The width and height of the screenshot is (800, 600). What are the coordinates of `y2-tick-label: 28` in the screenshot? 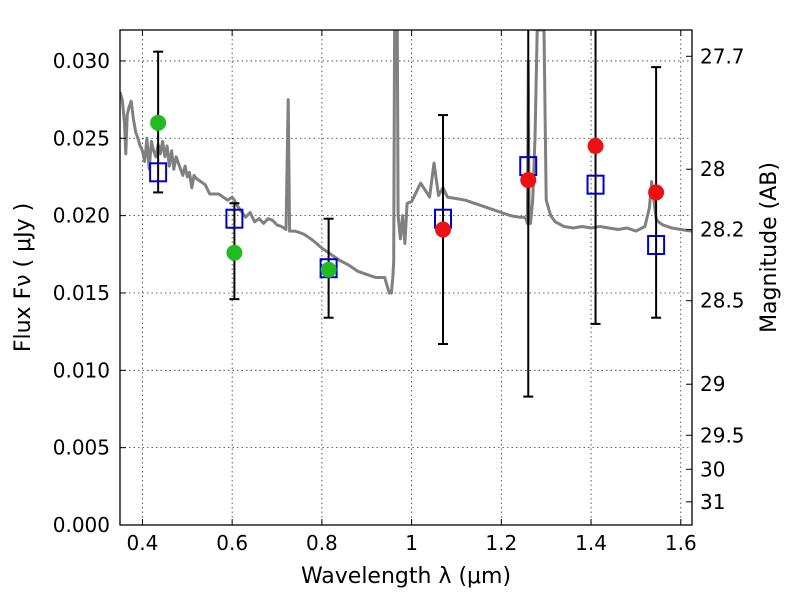 It's located at (712, 169).